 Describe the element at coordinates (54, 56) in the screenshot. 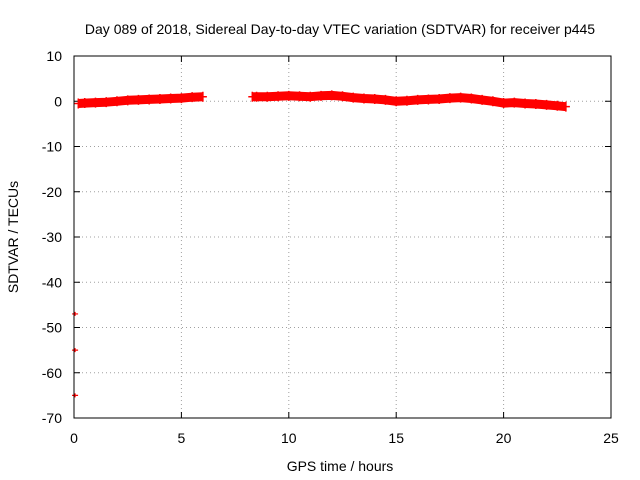

I see `y-tick-label: 10` at that location.